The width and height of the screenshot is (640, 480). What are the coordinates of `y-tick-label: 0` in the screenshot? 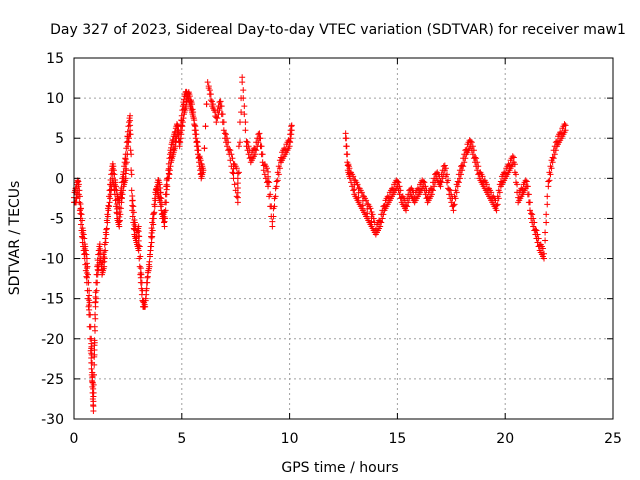 It's located at (59, 179).